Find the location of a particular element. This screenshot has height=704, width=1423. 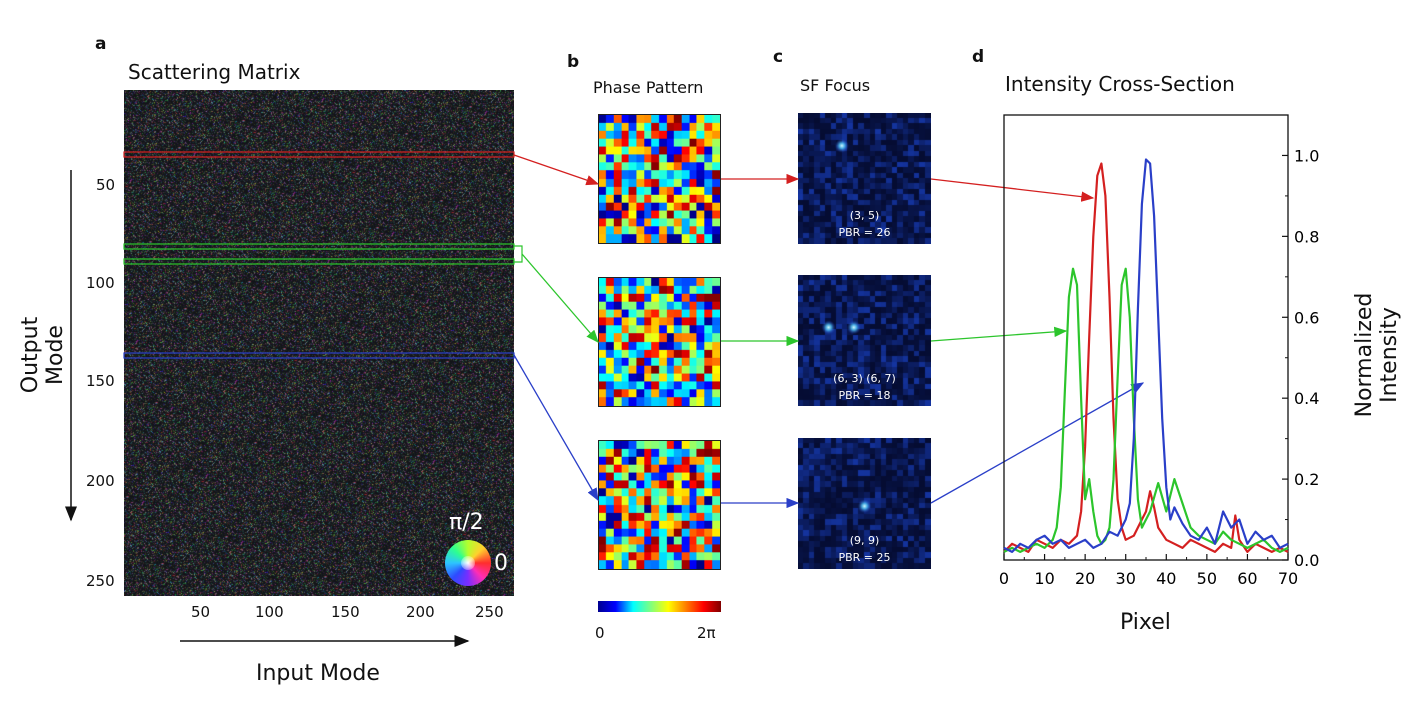

red-row-highlight is located at coordinates (319, 154).